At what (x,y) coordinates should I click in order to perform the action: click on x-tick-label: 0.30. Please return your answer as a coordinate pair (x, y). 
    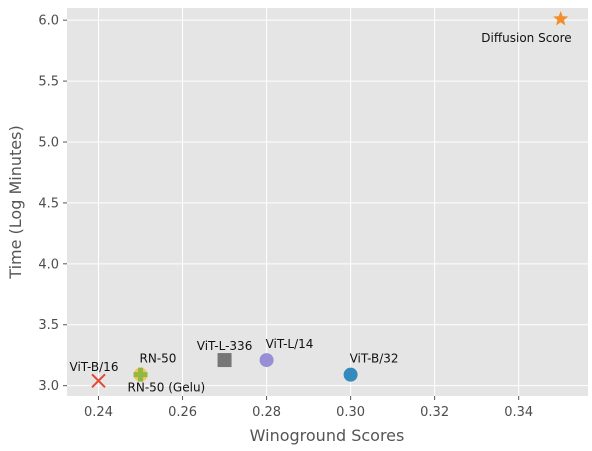
    Looking at the image, I should click on (350, 412).